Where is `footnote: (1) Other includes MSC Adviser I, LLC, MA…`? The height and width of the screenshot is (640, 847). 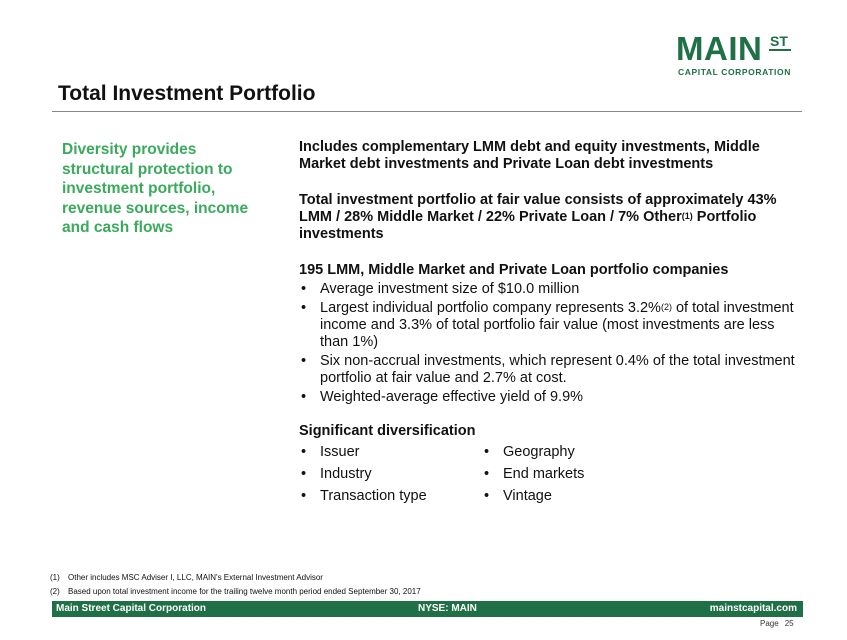 footnote: (1) Other includes MSC Adviser I, LLC, MA… is located at coordinates (235, 578).